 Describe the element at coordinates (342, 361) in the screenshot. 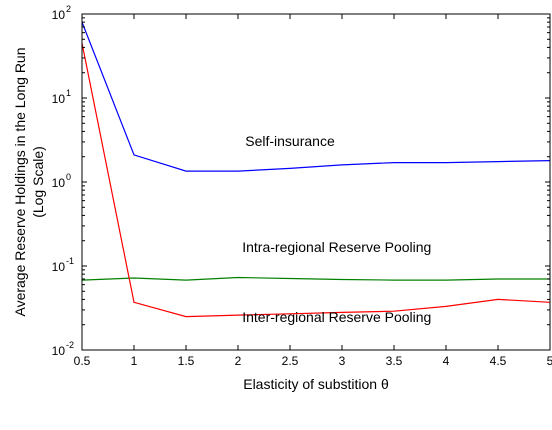

I see `x-tick-label: 3` at that location.